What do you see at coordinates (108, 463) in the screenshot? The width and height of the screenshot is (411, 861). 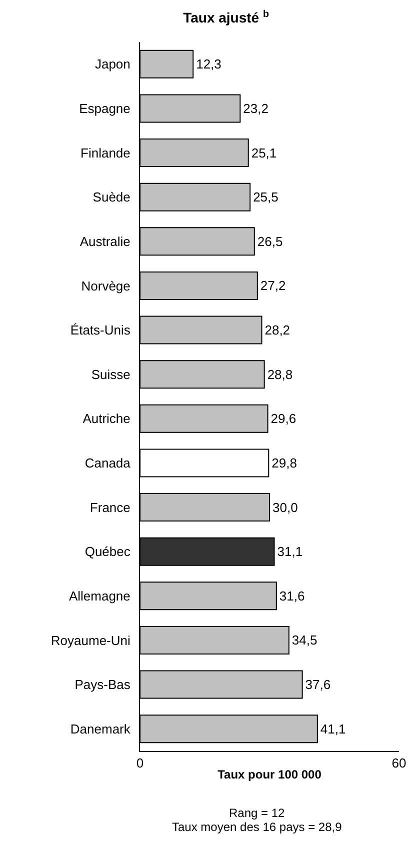 I see `y-tick-label: Canada` at bounding box center [108, 463].